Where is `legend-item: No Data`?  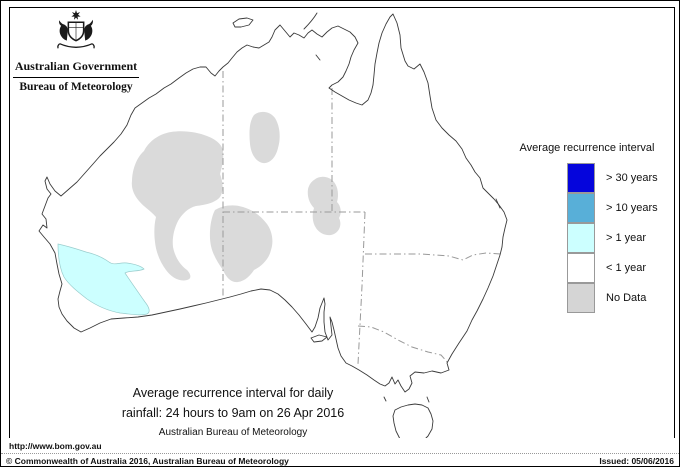 legend-item: No Data is located at coordinates (587, 297).